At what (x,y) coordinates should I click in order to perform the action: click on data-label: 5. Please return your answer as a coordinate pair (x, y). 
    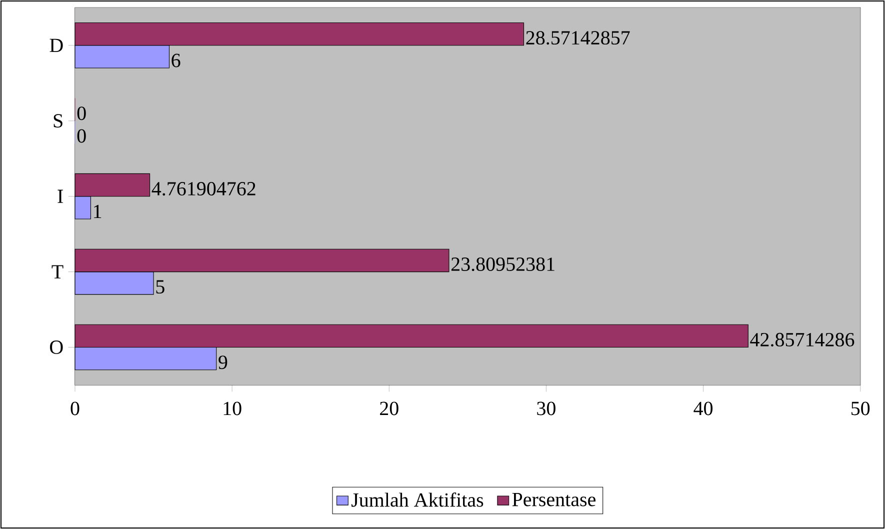
    Looking at the image, I should click on (160, 287).